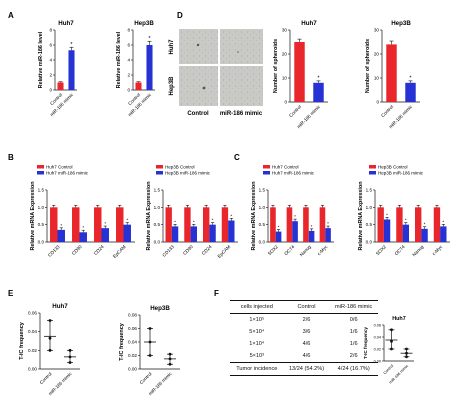 The height and width of the screenshot is (419, 474). Describe the element at coordinates (128, 30) in the screenshot. I see `y-tick-label: 8` at that location.